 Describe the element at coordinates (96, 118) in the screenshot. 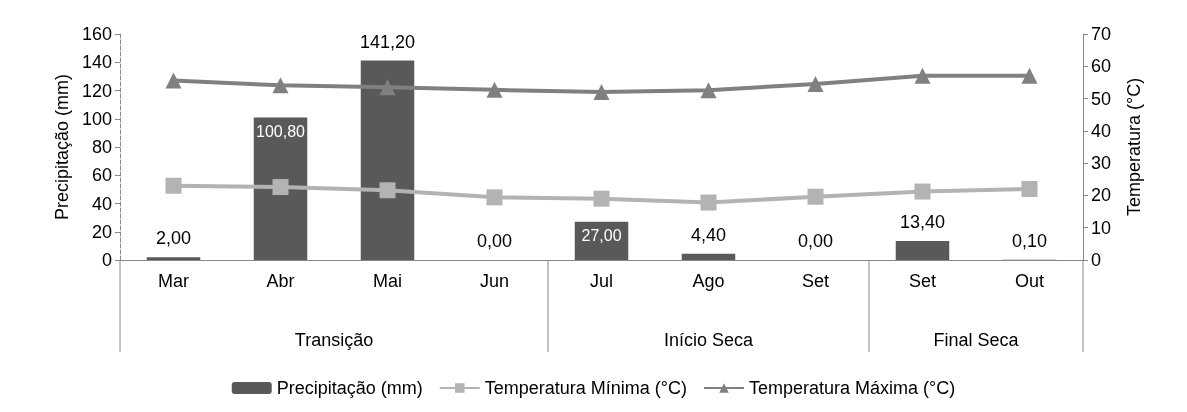

I see `y-tick-label: 100` at that location.